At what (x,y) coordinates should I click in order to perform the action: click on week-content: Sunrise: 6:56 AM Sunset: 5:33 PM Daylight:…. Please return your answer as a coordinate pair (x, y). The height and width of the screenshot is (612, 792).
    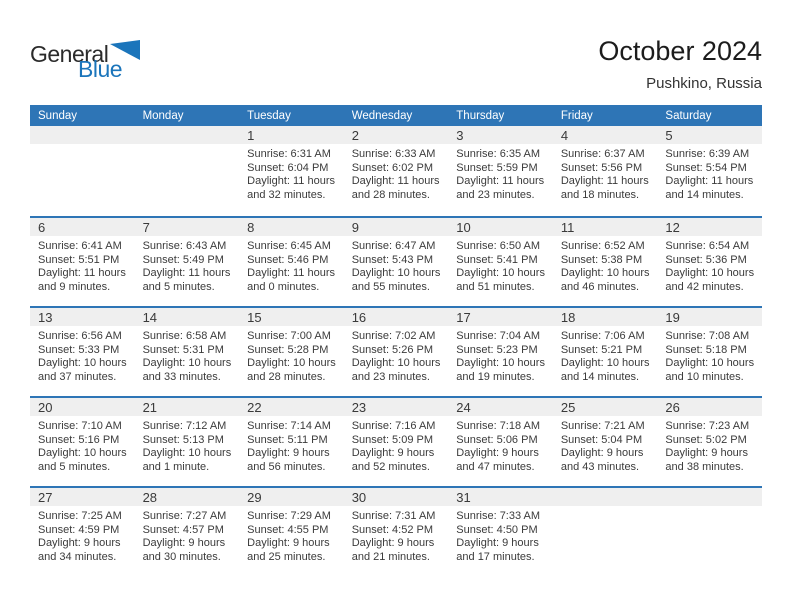
    Looking at the image, I should click on (396, 355).